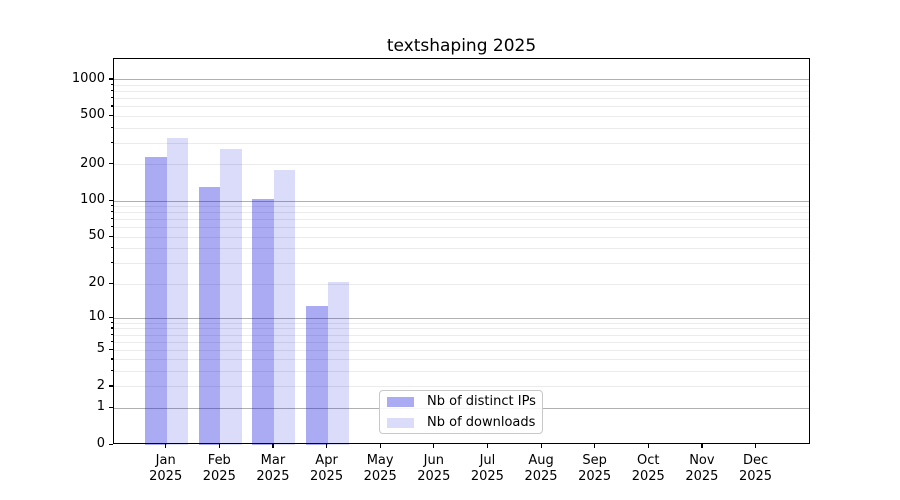 Image resolution: width=900 pixels, height=500 pixels. What do you see at coordinates (219, 468) in the screenshot?
I see `x-tick-label-feb: Feb 2025` at bounding box center [219, 468].